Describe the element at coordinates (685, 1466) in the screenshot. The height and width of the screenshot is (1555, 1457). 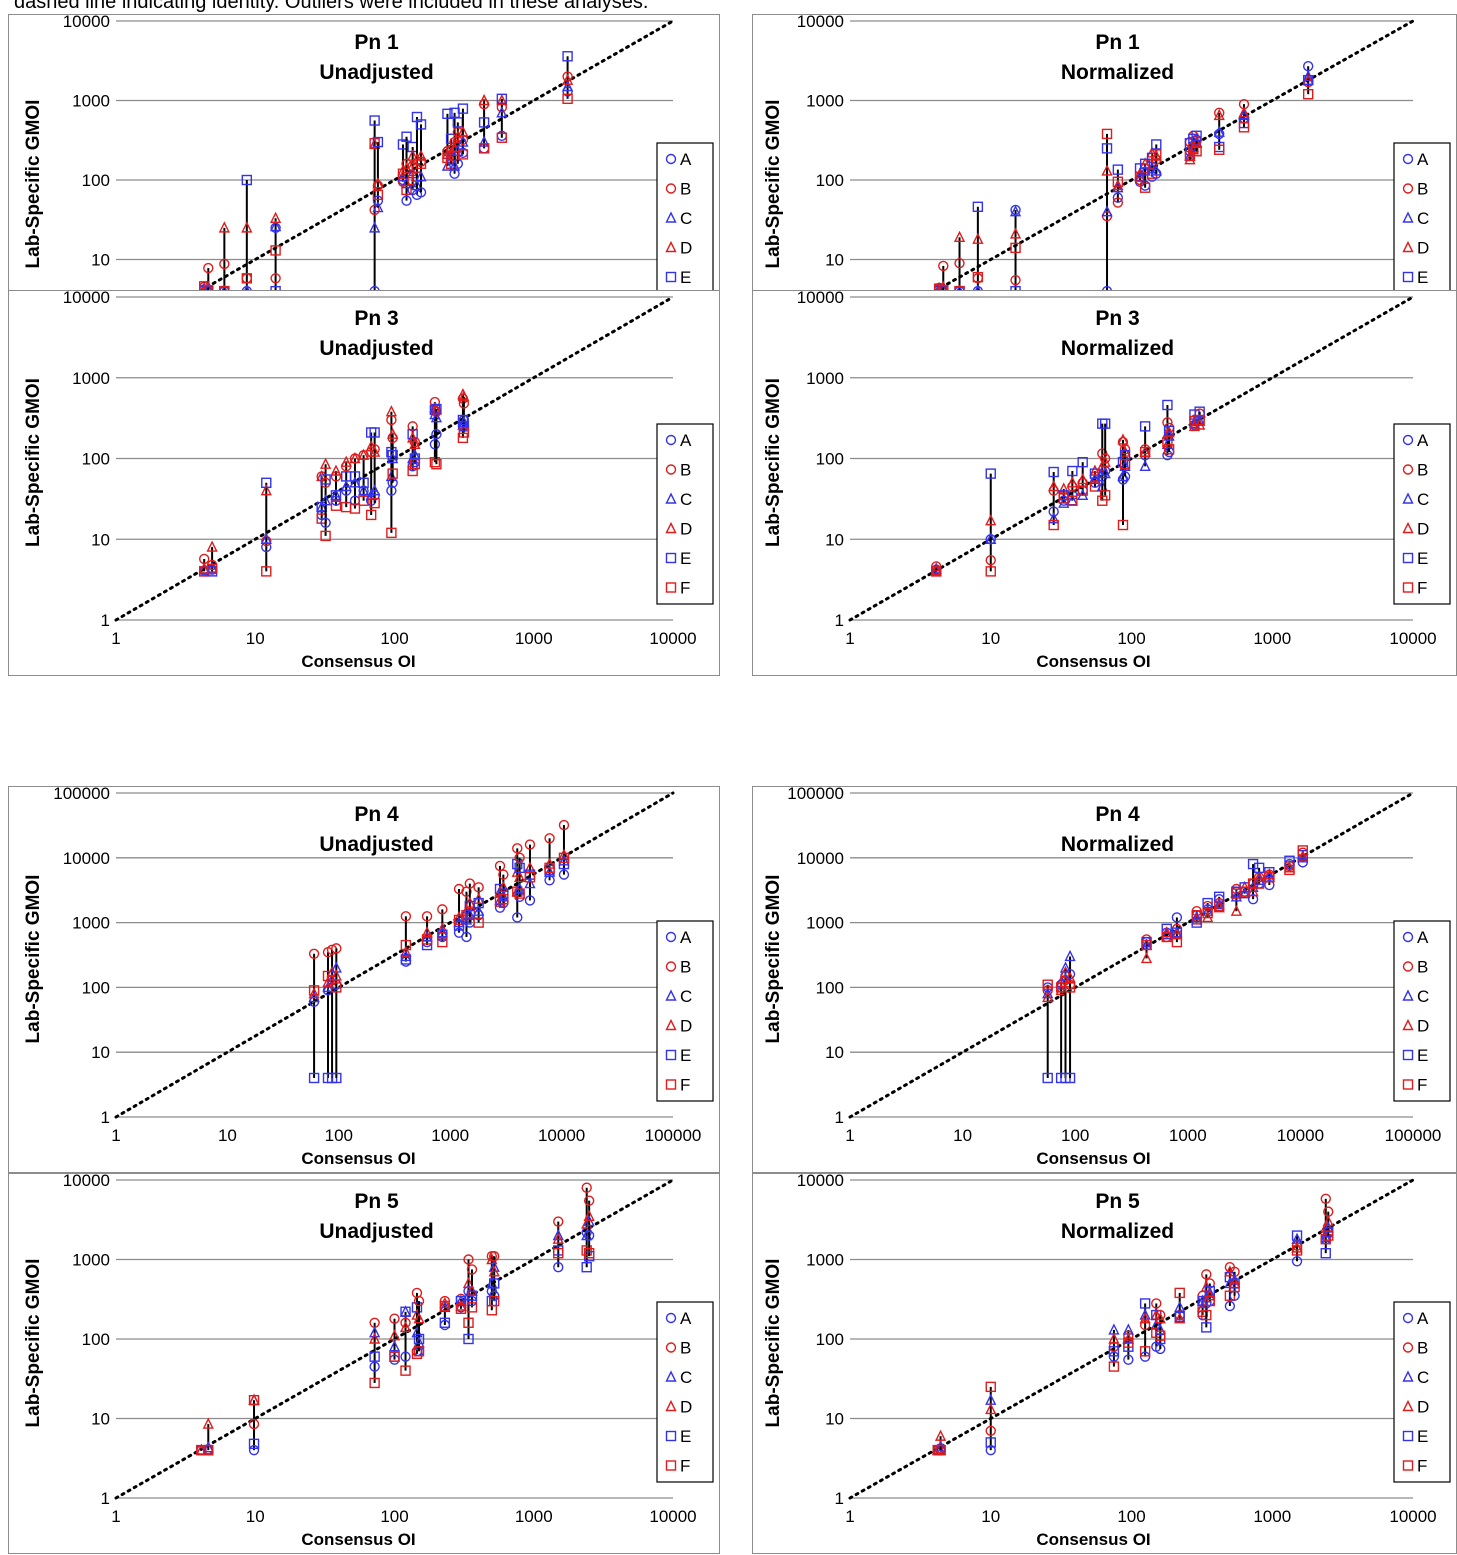
I see `legend-label-f: F` at that location.